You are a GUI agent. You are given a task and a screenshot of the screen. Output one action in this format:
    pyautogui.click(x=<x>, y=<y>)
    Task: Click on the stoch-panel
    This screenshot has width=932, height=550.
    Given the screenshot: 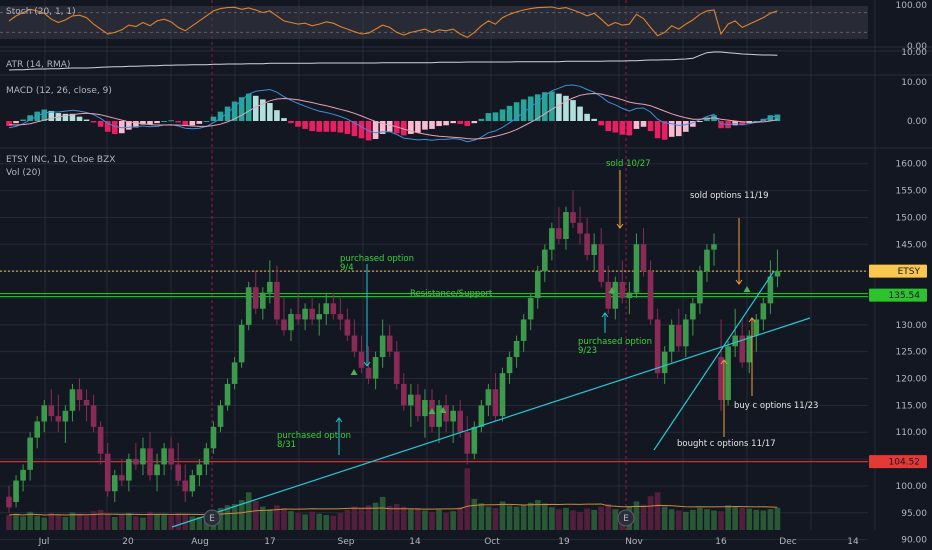 What is the action you would take?
    pyautogui.click(x=434, y=22)
    